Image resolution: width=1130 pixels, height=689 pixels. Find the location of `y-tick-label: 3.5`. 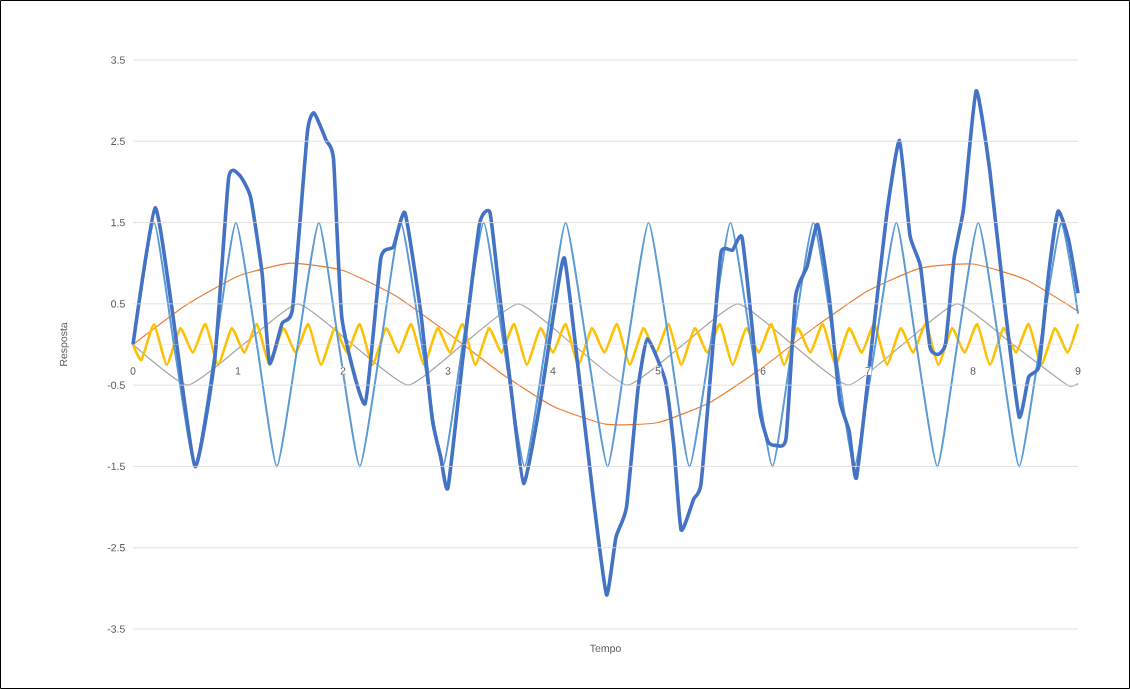

y-tick-label: 3.5 is located at coordinates (118, 60).